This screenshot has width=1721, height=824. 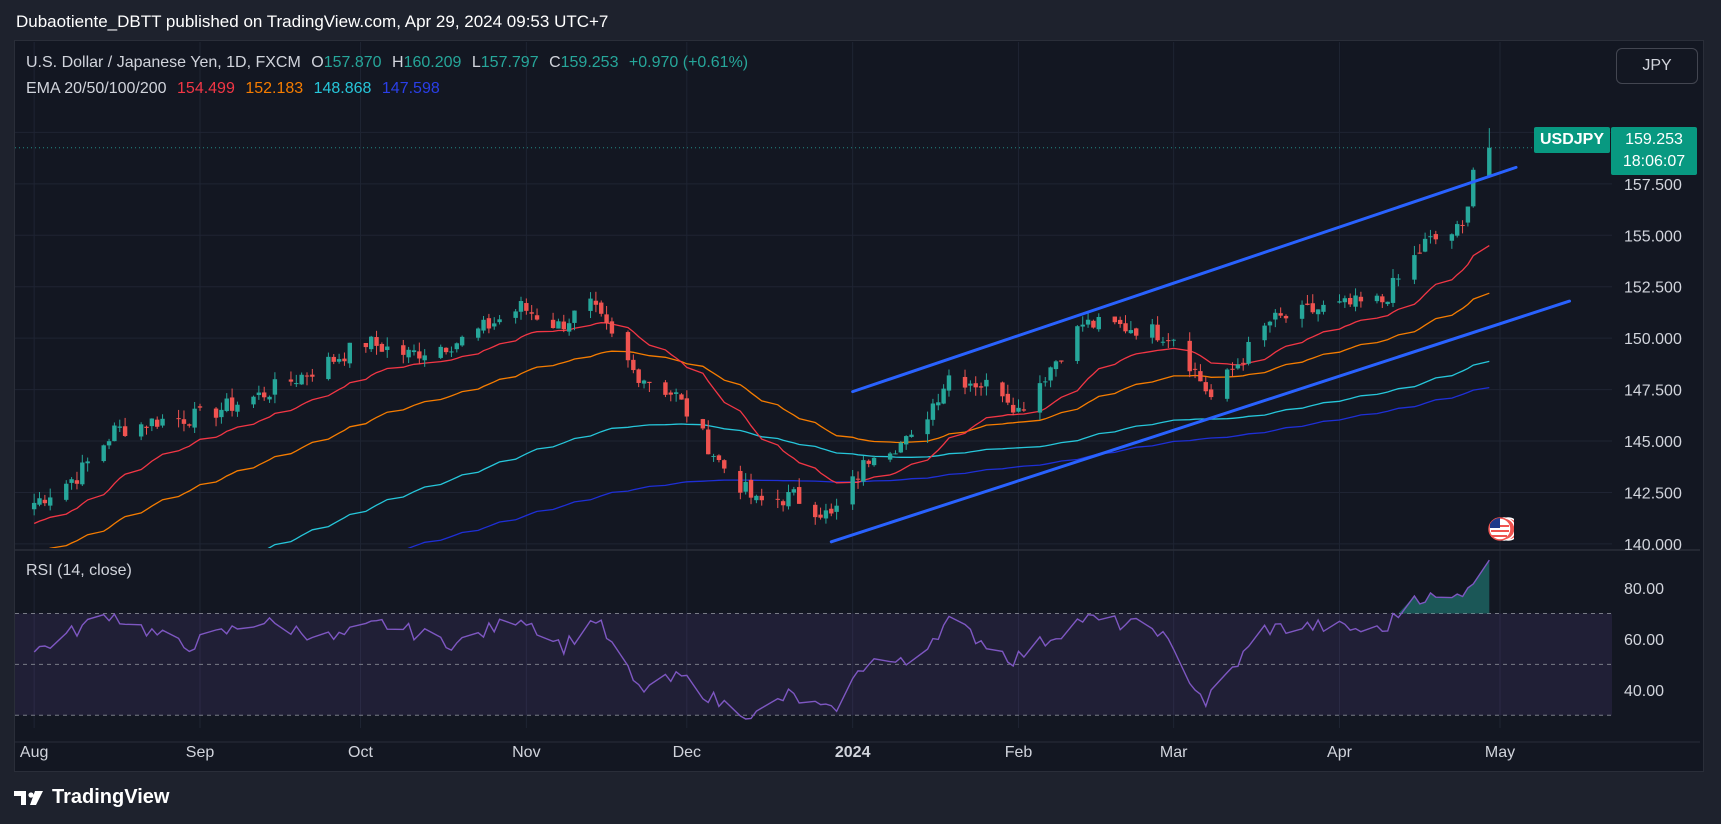 I want to click on rsi-legend: RSI (14, close), so click(x=79, y=570).